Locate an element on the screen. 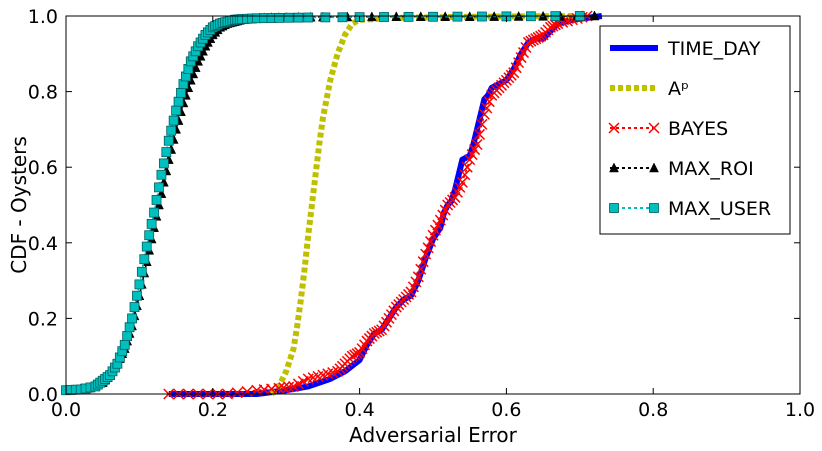  y-tick-label: 0.6 is located at coordinates (43, 168).